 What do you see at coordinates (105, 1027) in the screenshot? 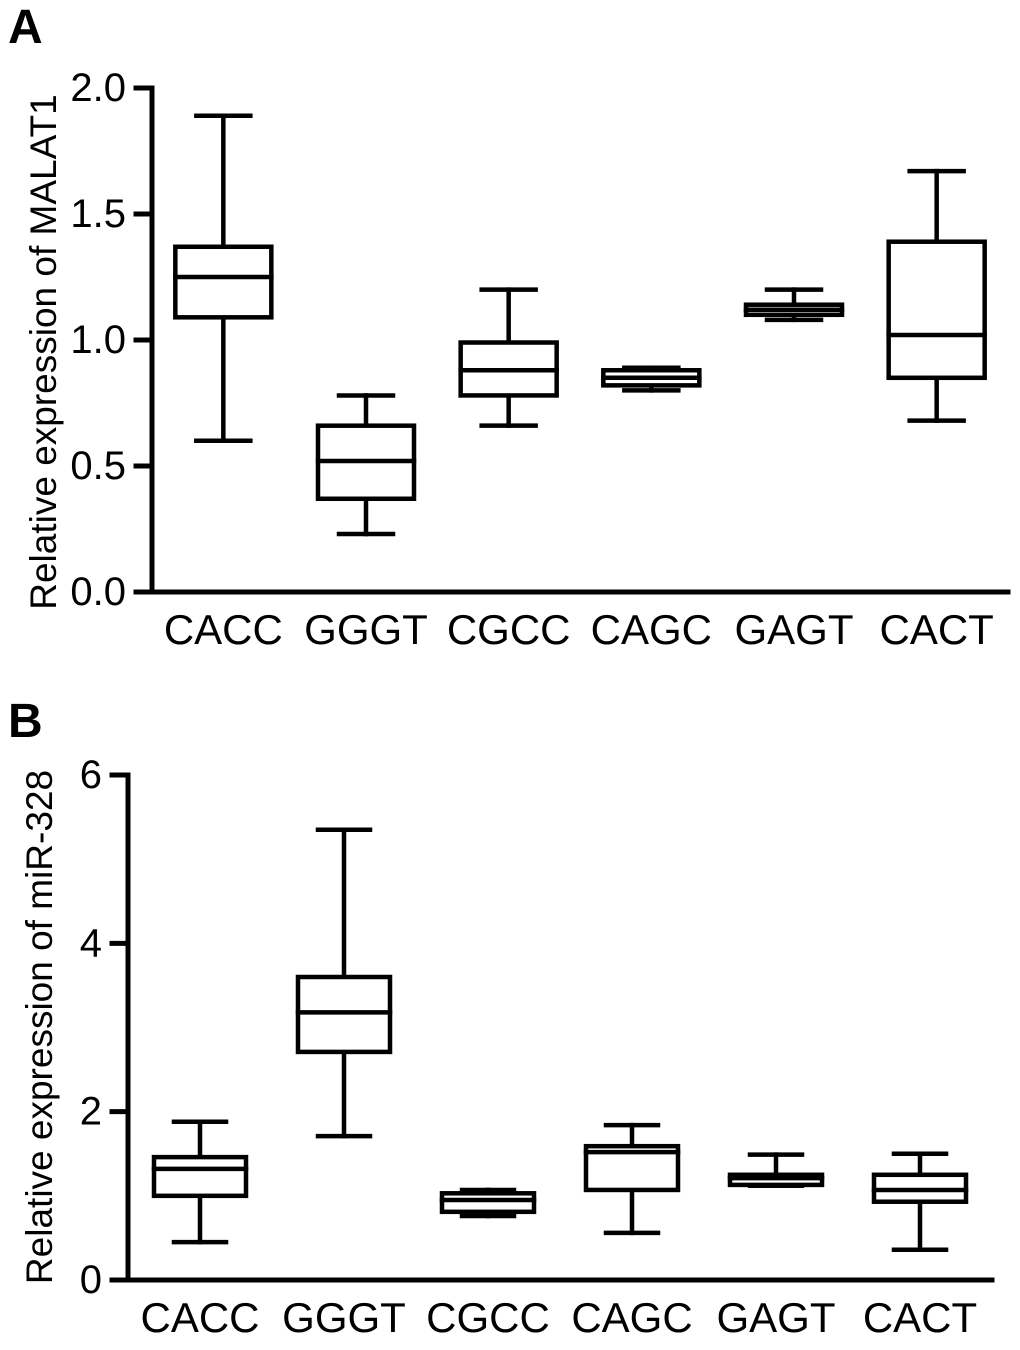
I see `y-ticks: 0 2 4 6` at bounding box center [105, 1027].